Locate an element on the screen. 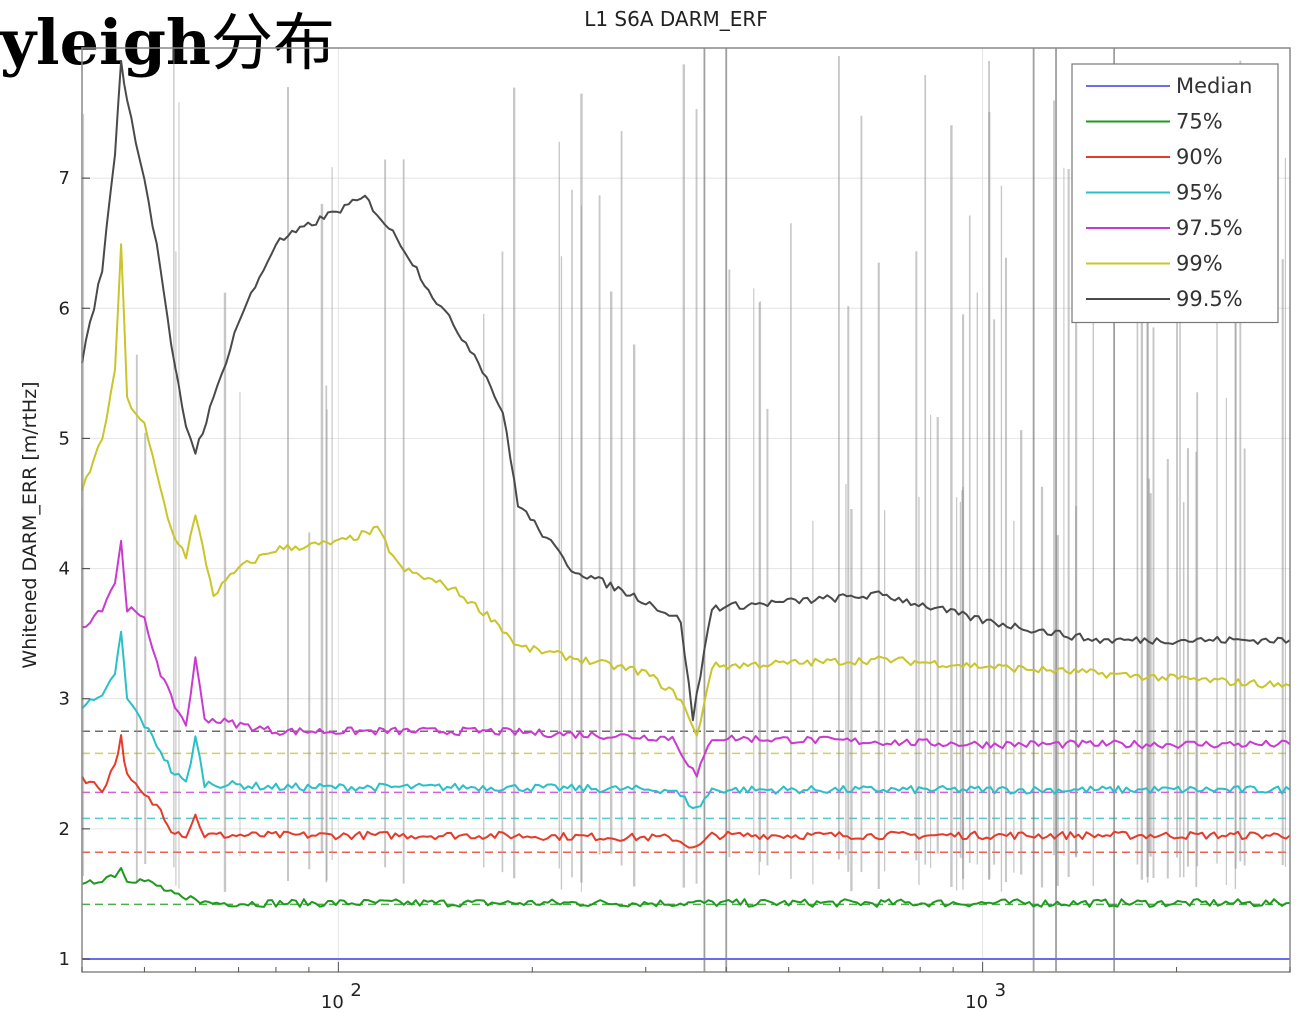 This screenshot has width=1304, height=1016. x-tick-label: 10 2 is located at coordinates (341, 996).